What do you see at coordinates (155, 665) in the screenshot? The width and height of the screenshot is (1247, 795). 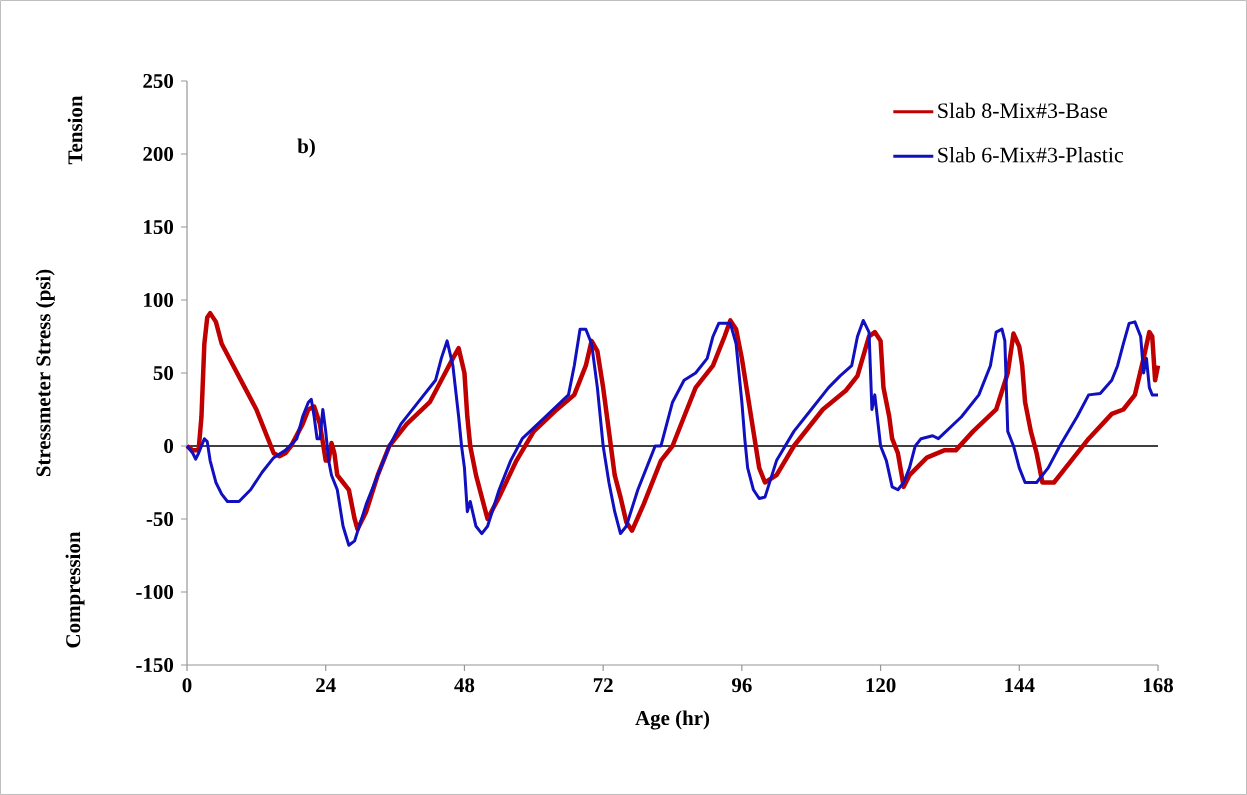 I see `y-tick-label: -150` at bounding box center [155, 665].